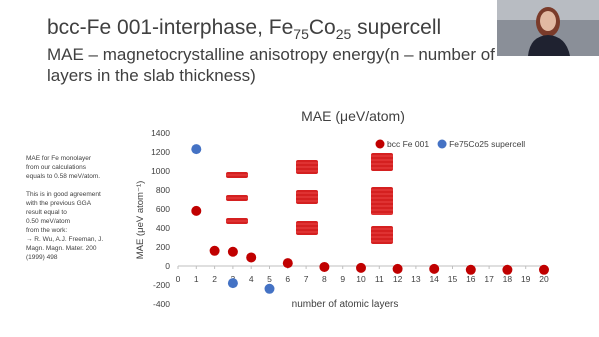  I want to click on x-tick-label: 14, so click(434, 279).